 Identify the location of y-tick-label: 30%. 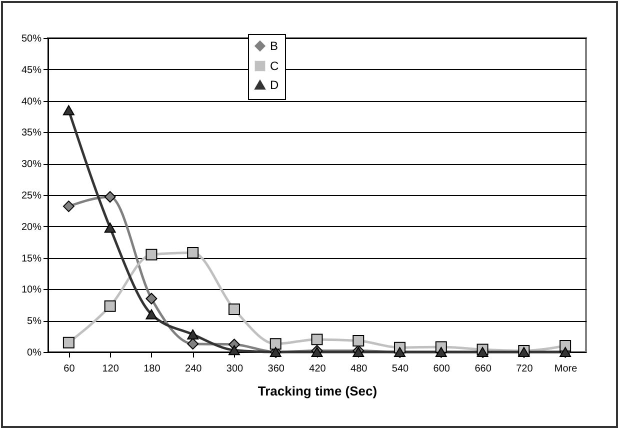
(31, 164).